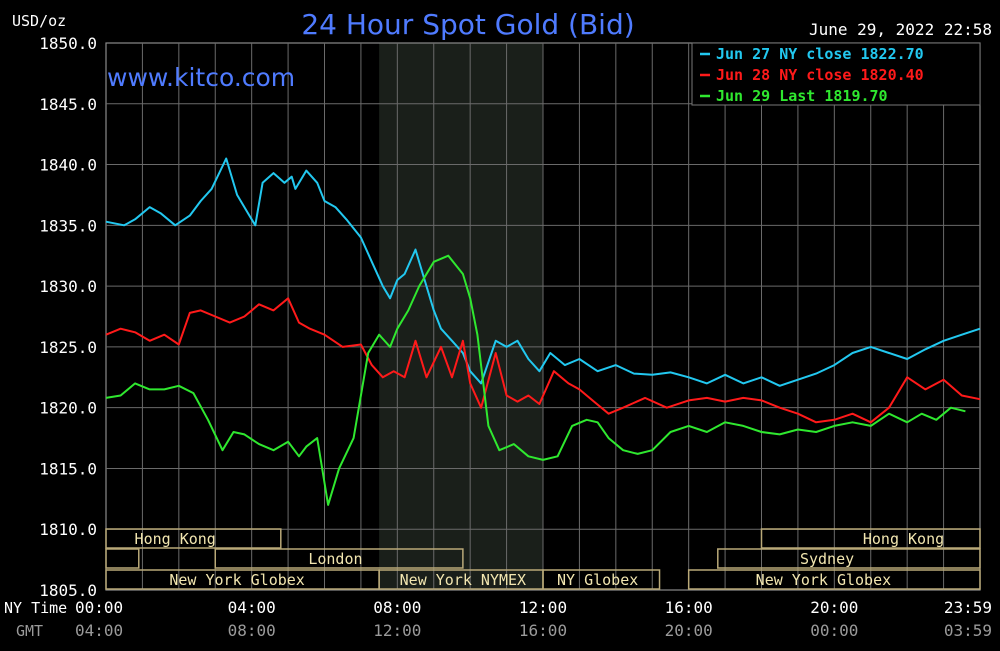 This screenshot has height=651, width=1000. I want to click on x-tick-label-gmt: 00:00, so click(834, 630).